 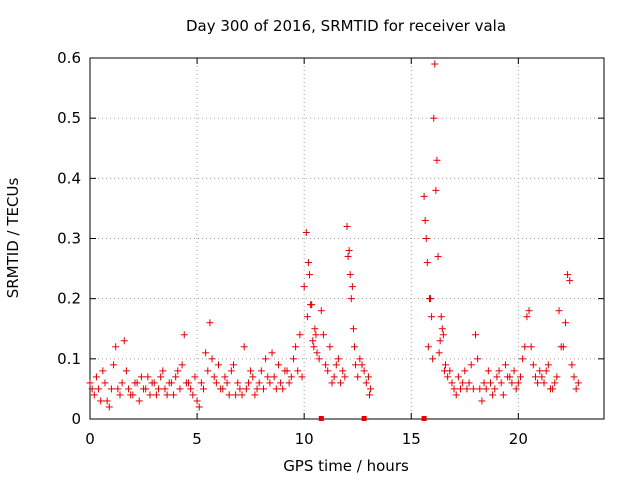 I want to click on y-tick-labels: 0 0.1 0.2 0.3 0.4 0.5 0.6, so click(x=69, y=238).